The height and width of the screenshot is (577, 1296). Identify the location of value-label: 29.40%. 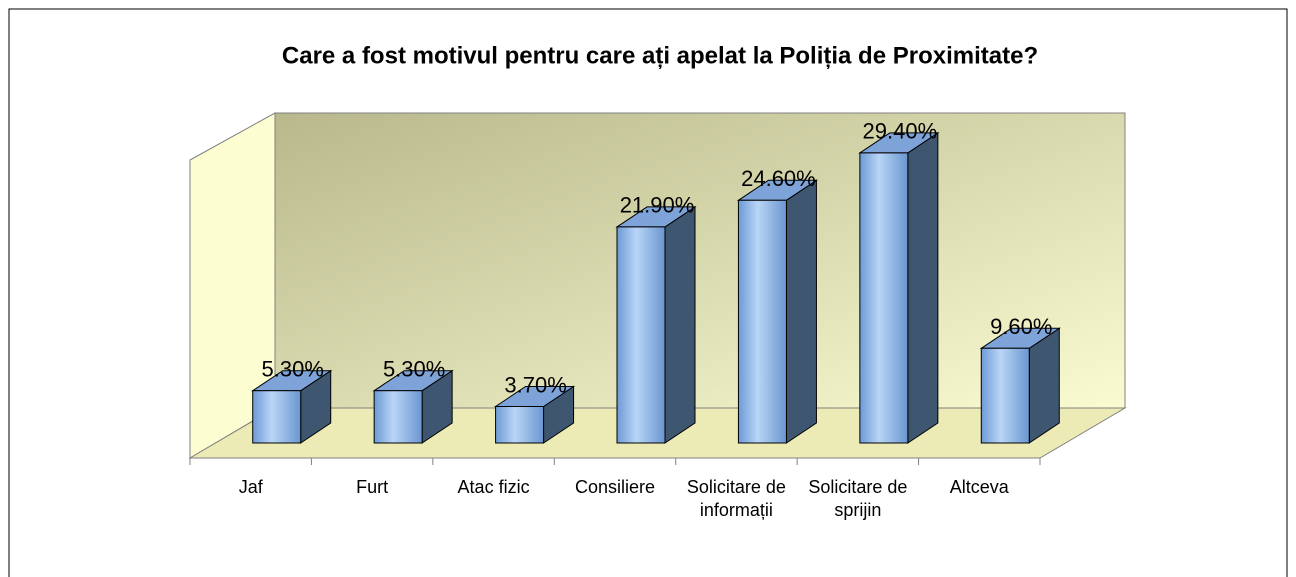
(900, 131).